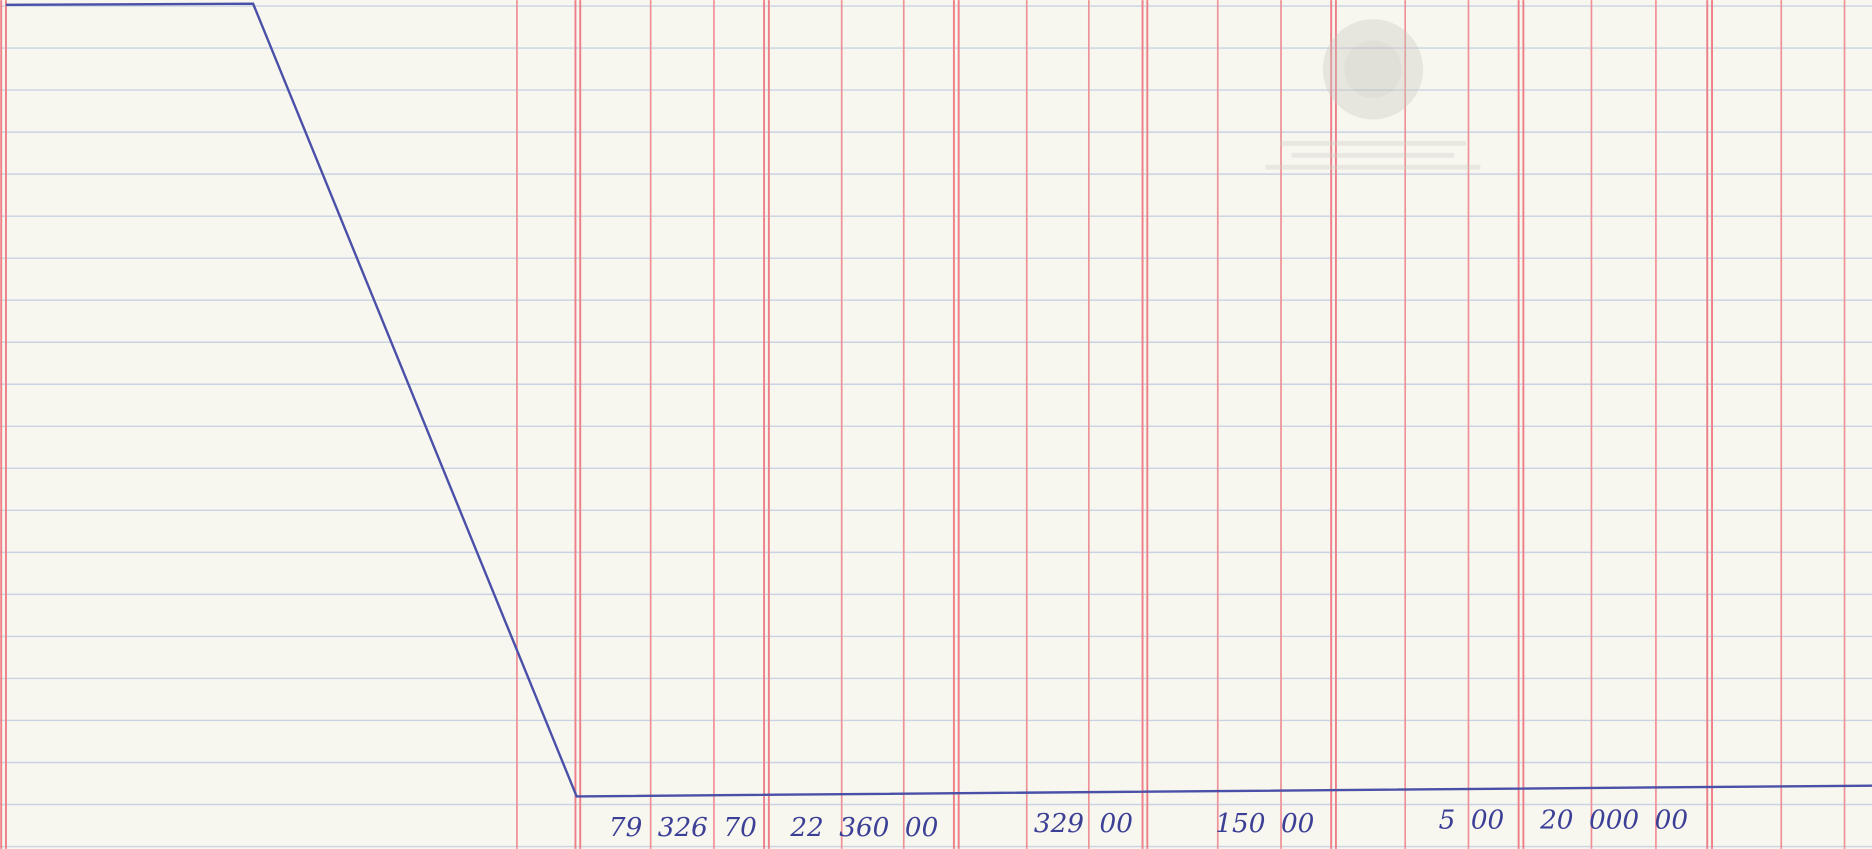 The image size is (1872, 849). Describe the element at coordinates (1472, 821) in the screenshot. I see `amount: 5 00` at that location.